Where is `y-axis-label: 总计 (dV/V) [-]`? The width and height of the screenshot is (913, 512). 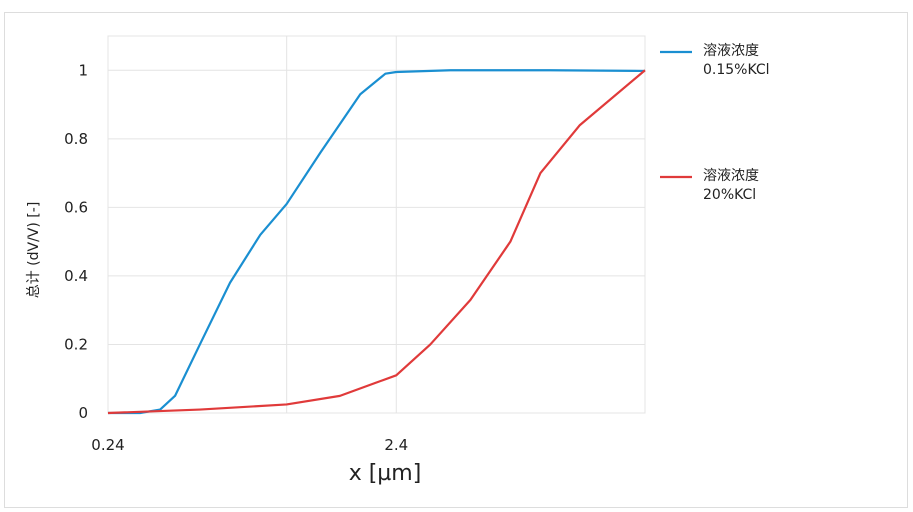 y-axis-label: 总计 (dV/V) [-] is located at coordinates (34, 250).